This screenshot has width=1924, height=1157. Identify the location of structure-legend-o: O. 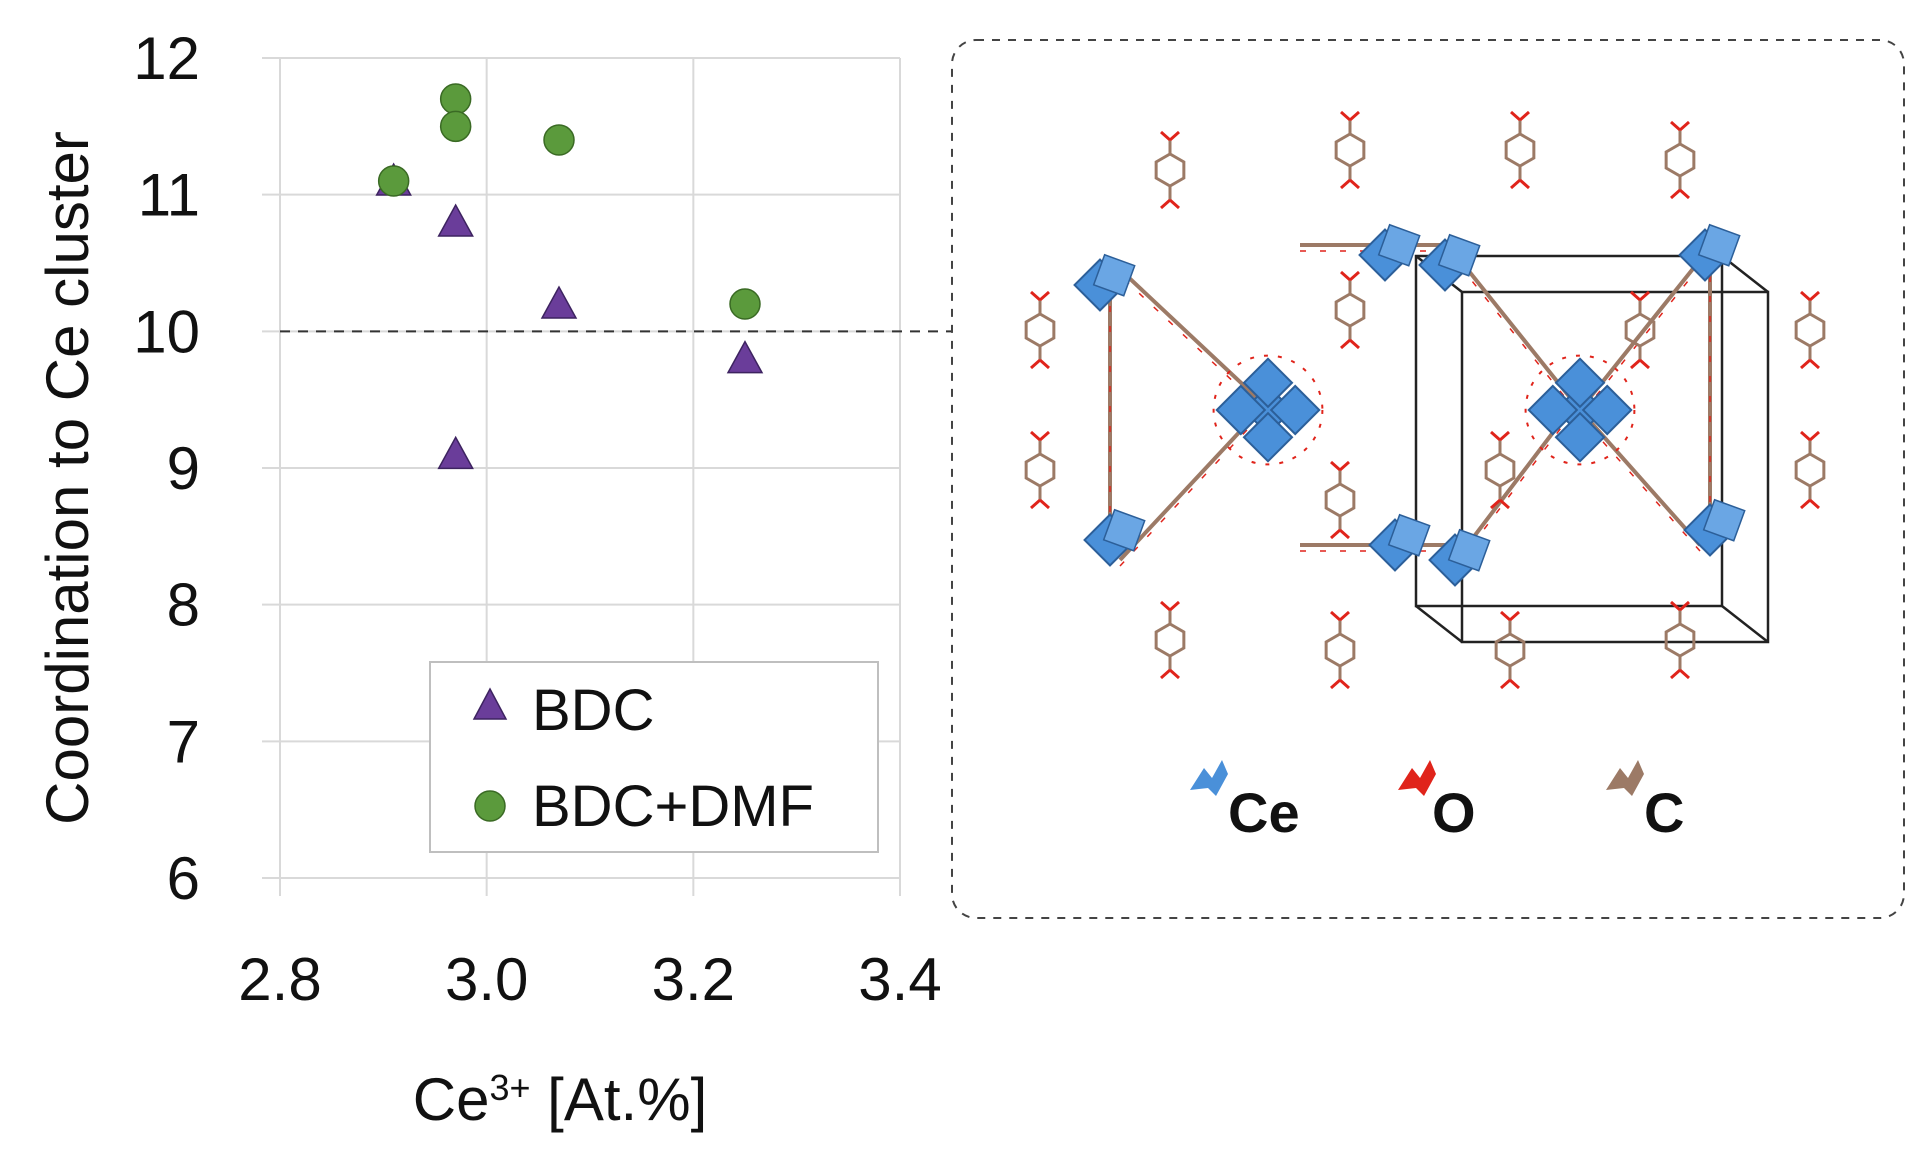
(1437, 802).